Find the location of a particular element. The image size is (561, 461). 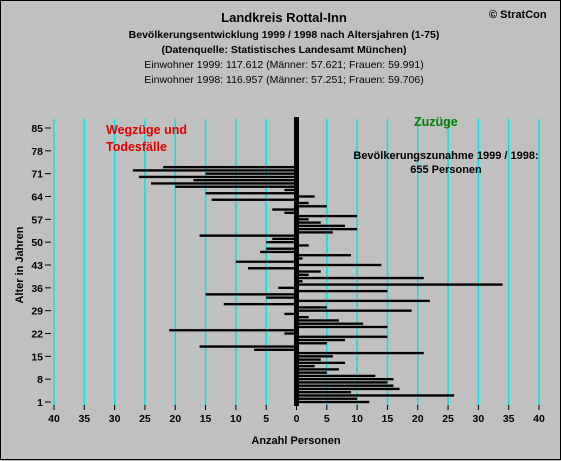

zero-axis-line is located at coordinates (296, 261).